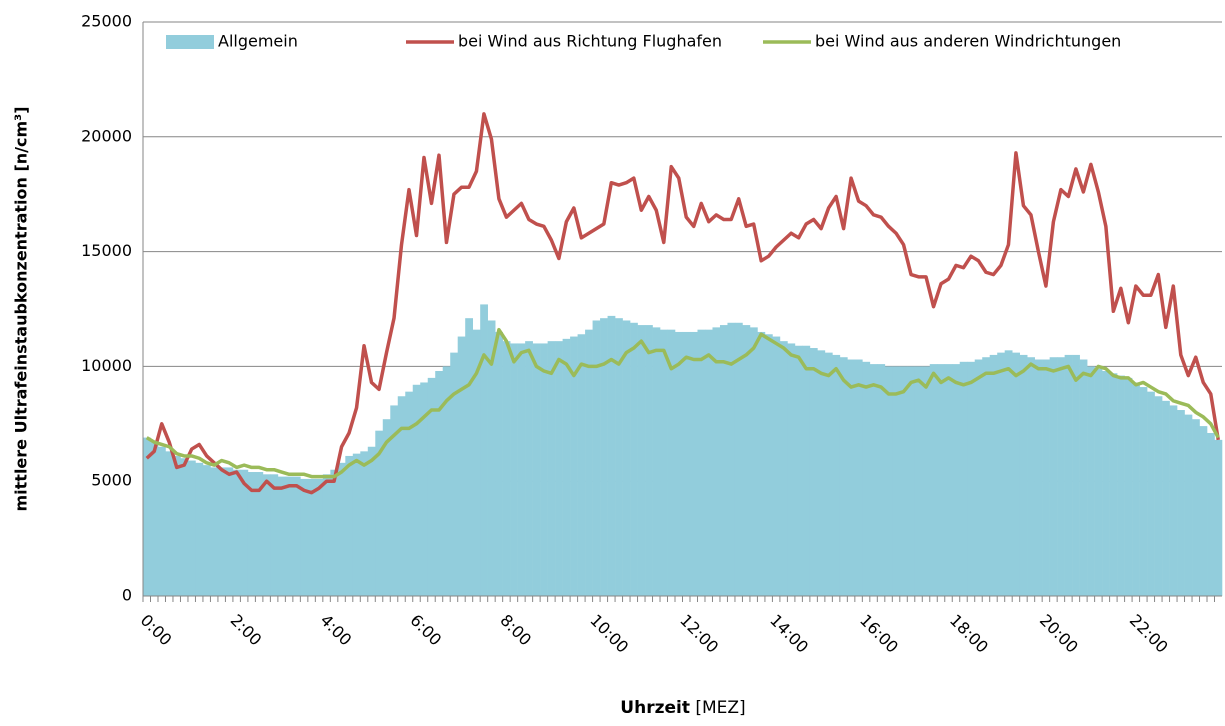 This screenshot has width=1225, height=726. What do you see at coordinates (111, 480) in the screenshot?
I see `y-tick-label: 5000` at bounding box center [111, 480].